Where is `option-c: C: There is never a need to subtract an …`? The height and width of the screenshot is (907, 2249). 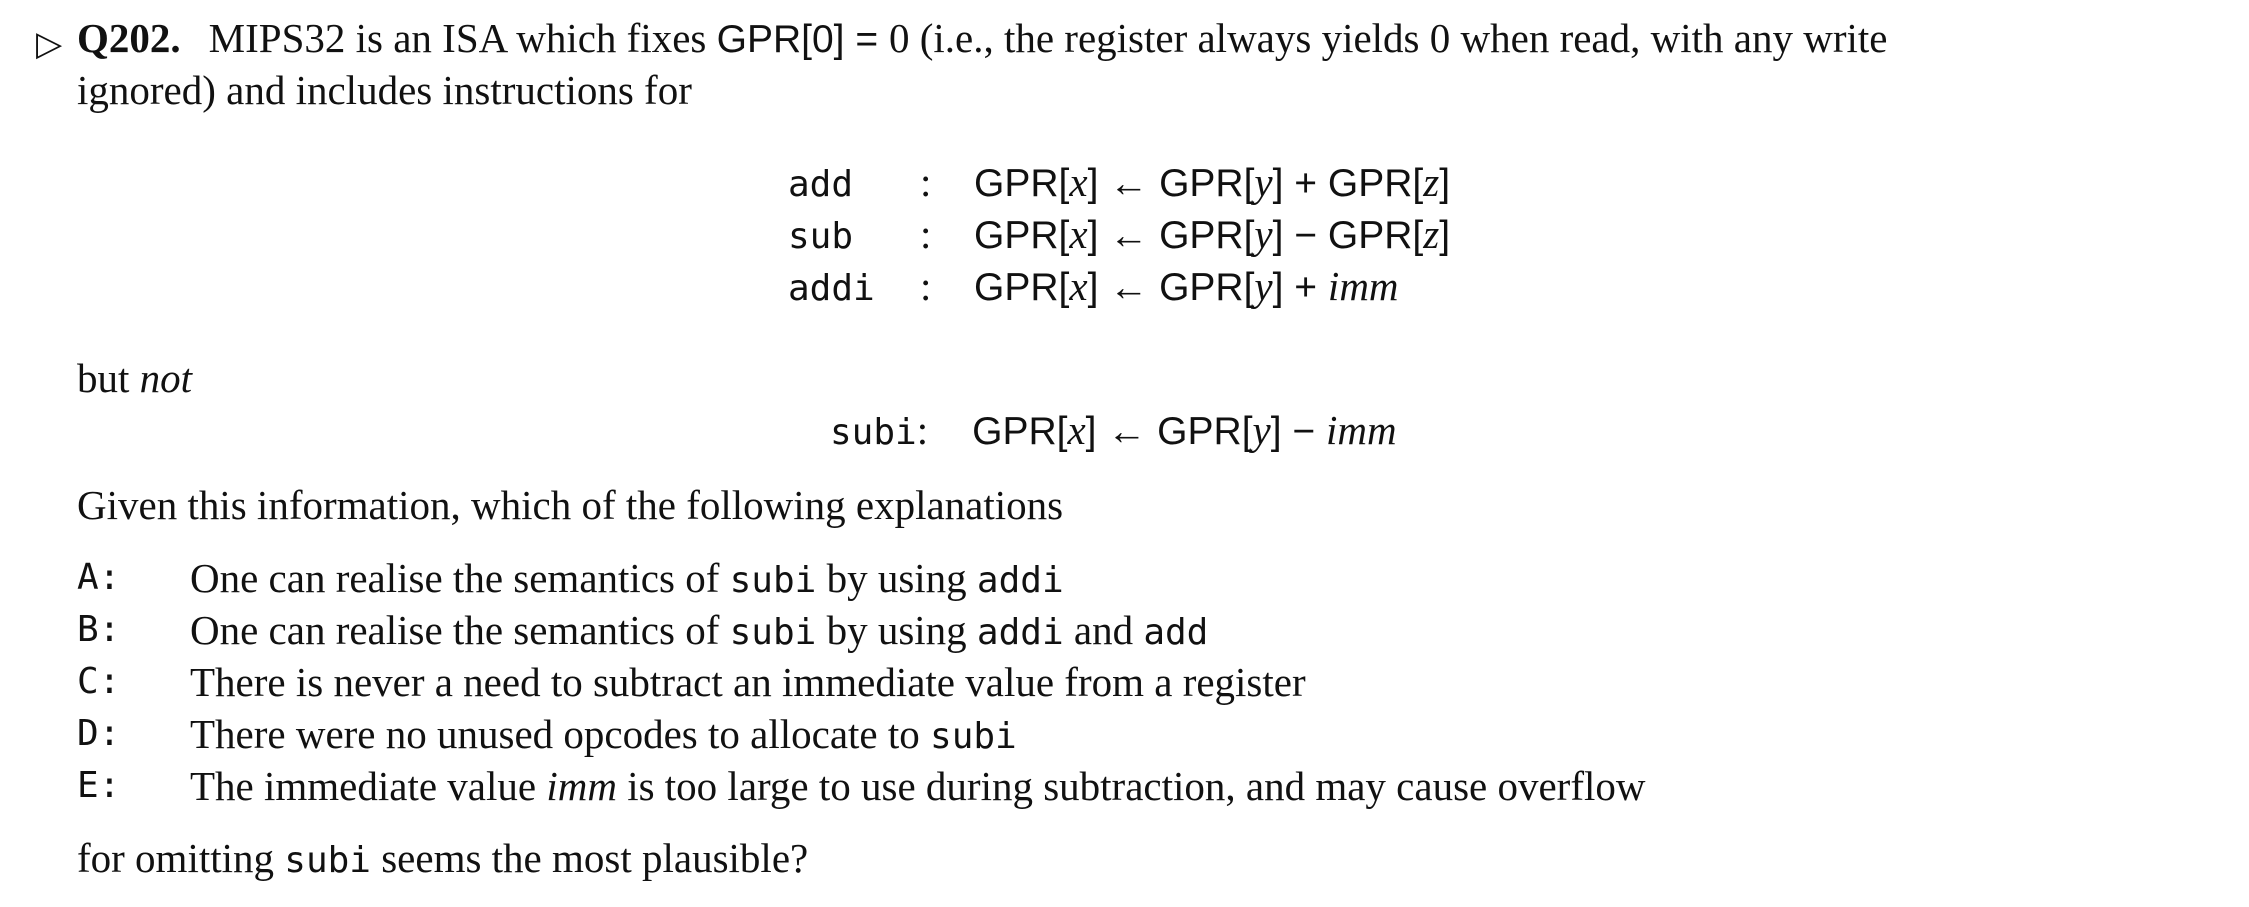 option-c: C: There is never a need to subtract an … is located at coordinates (1124, 682).